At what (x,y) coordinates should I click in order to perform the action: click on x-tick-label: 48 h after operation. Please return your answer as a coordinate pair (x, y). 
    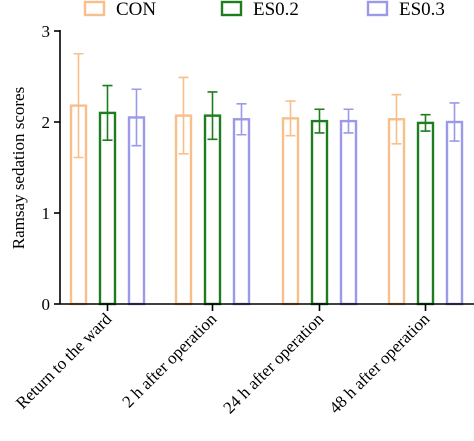
    Looking at the image, I should click on (379, 363).